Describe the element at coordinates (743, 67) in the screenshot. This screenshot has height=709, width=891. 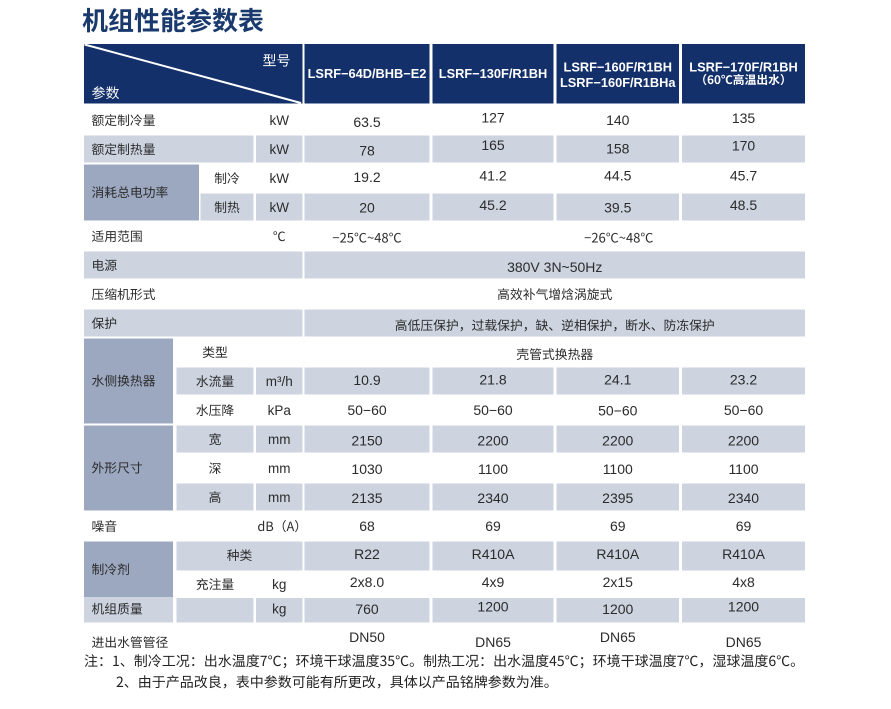
I see `svg-text: LSRF−170F/R1BH` at that location.